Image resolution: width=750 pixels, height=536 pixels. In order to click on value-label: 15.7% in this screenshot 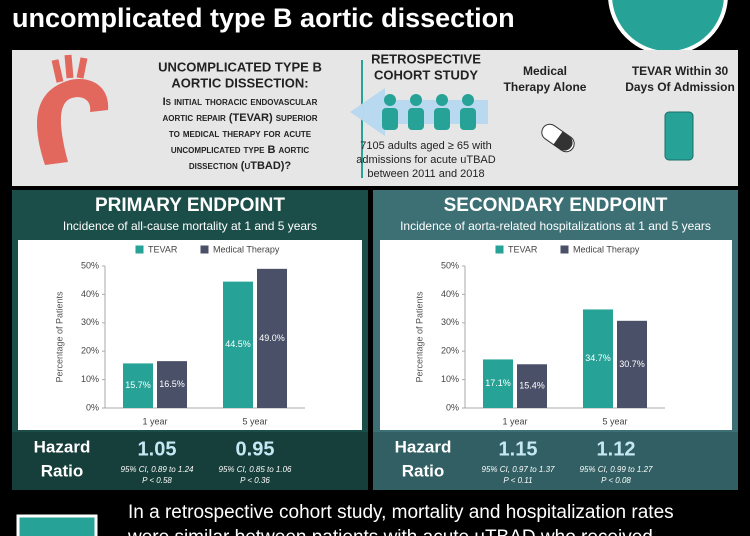, I will do `click(138, 385)`.